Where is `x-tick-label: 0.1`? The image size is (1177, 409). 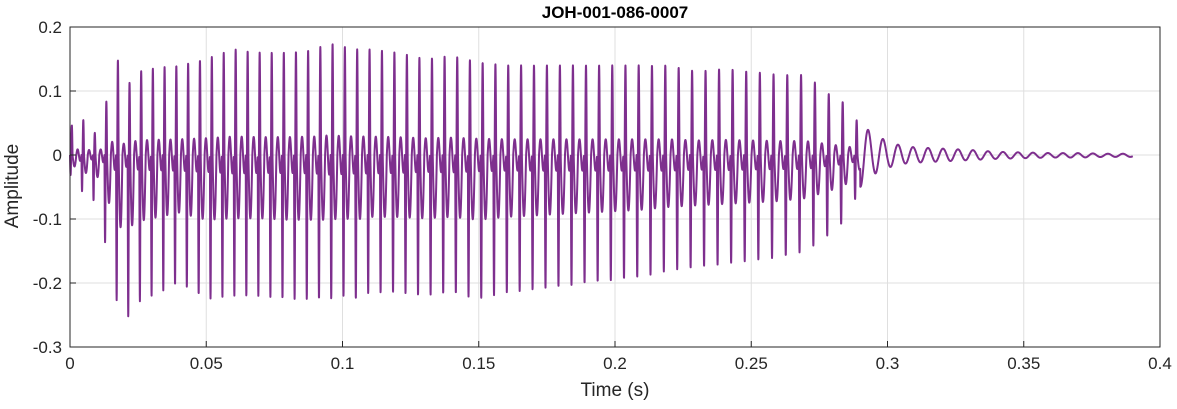 x-tick-label: 0.1 is located at coordinates (343, 363).